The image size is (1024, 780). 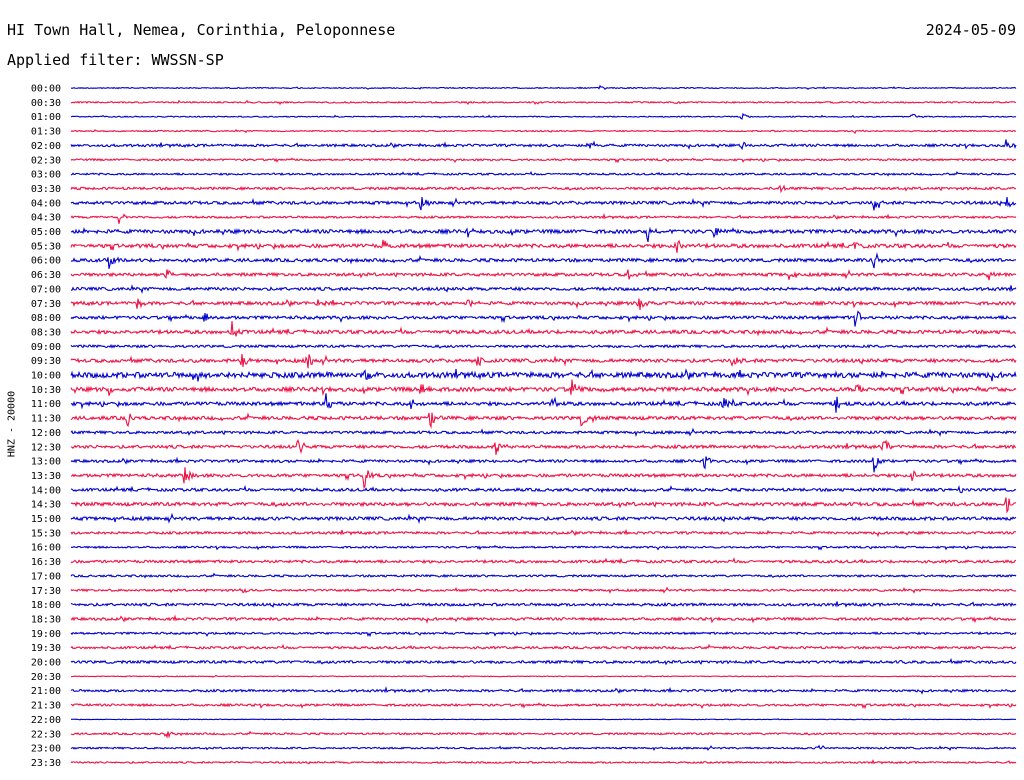 I want to click on seismic-trace-1900, so click(x=543, y=634).